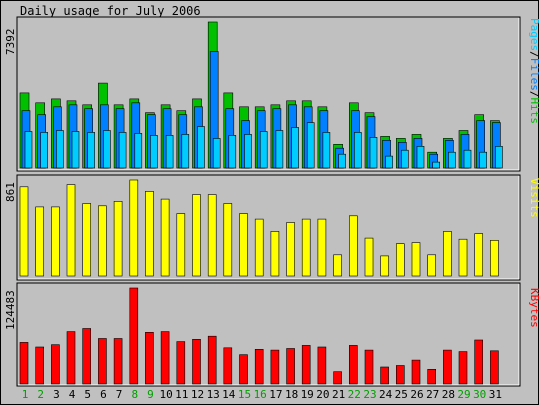  I want to click on hits-legend-part-0: Pages, so click(533, 34).